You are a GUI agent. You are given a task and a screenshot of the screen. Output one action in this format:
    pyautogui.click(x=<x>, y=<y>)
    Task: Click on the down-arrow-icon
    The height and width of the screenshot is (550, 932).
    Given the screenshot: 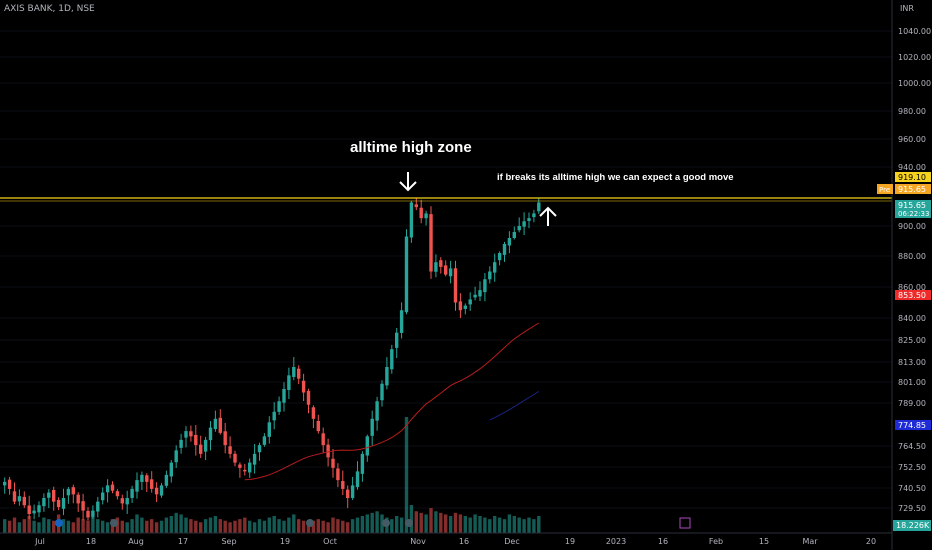 What is the action you would take?
    pyautogui.click(x=408, y=182)
    